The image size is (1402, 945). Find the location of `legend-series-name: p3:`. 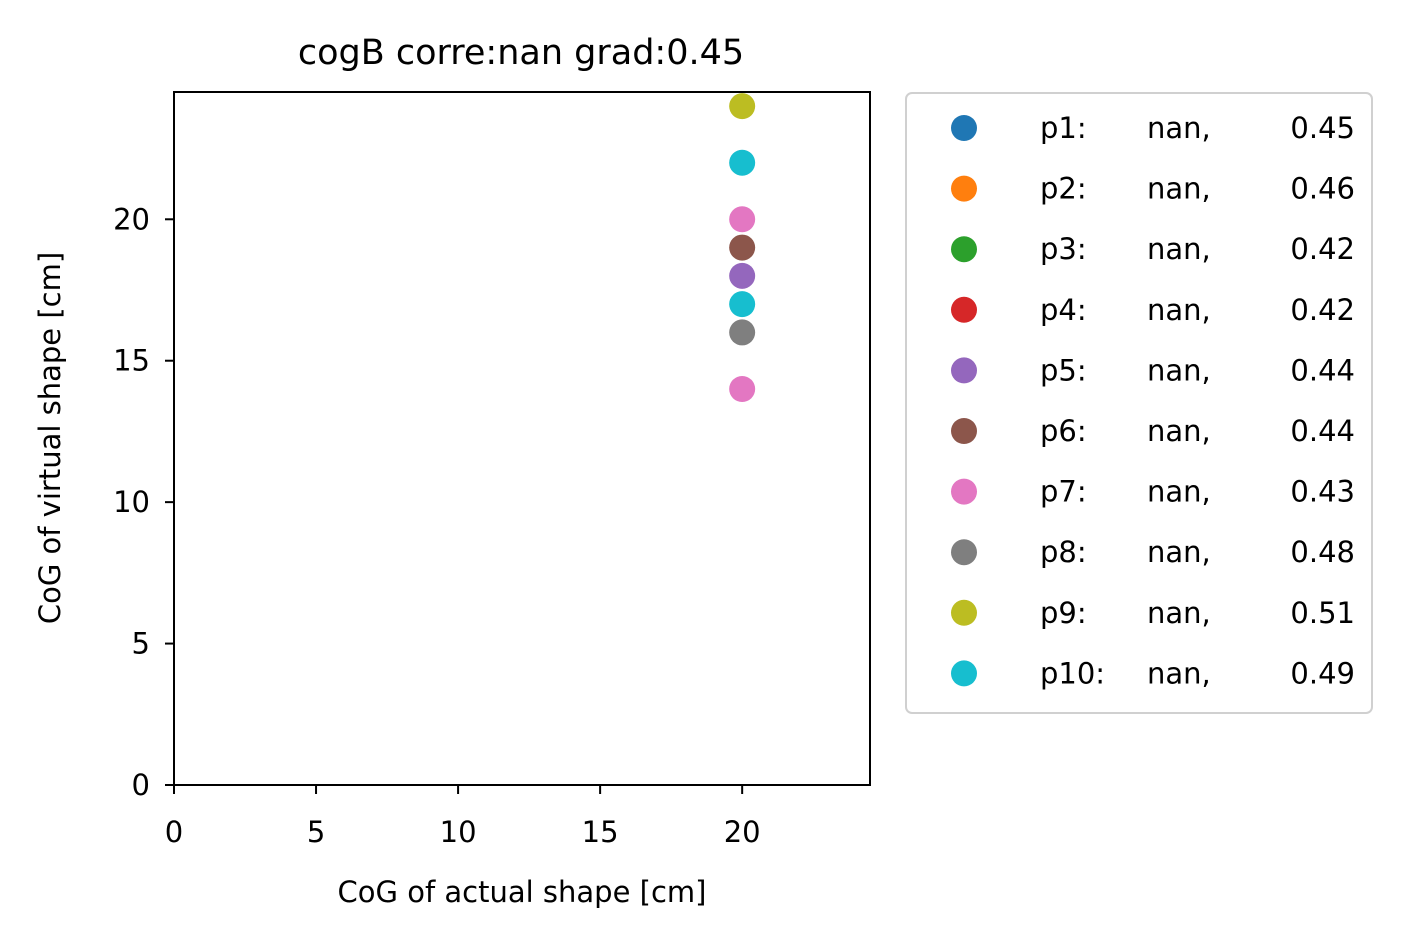

legend-series-name: p3: is located at coordinates (1063, 249).